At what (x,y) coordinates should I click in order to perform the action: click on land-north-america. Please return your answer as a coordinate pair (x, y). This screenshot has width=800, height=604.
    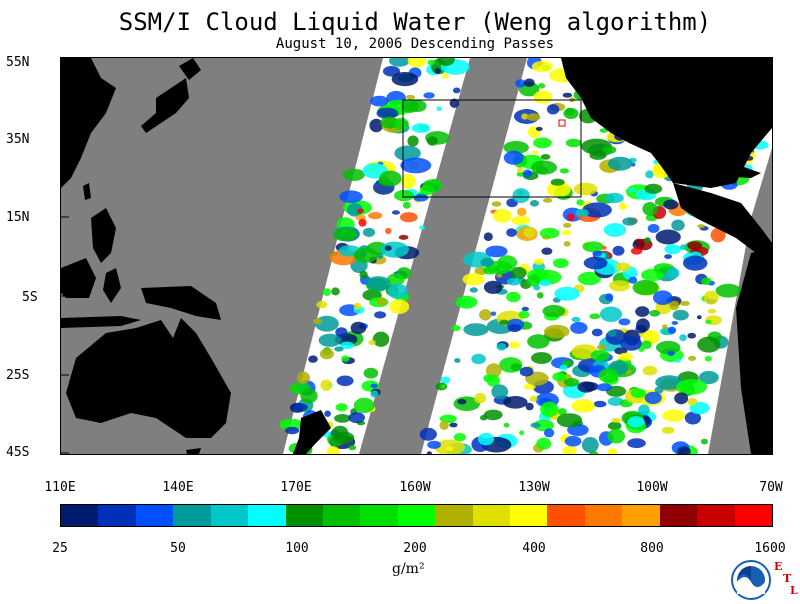
    Looking at the image, I should click on (666, 123).